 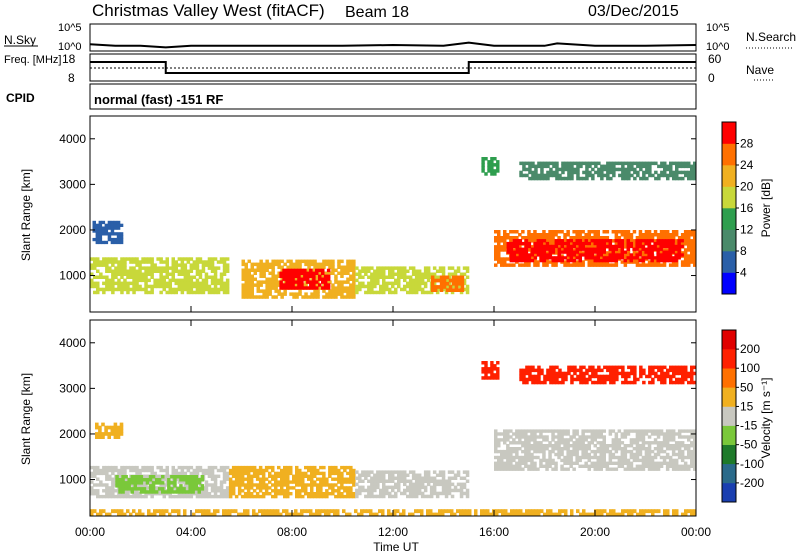 What do you see at coordinates (158, 99) in the screenshot?
I see `cpid-text: normal (fast) -151 RF` at bounding box center [158, 99].